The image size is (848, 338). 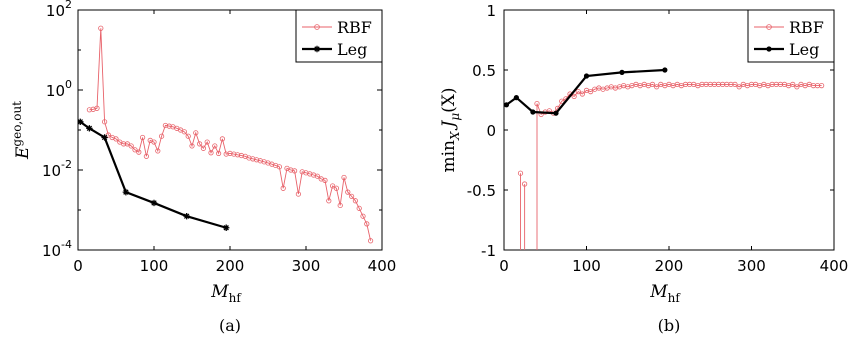 I want to click on y-tick-label: 10⁻⁴, so click(x=57, y=249).